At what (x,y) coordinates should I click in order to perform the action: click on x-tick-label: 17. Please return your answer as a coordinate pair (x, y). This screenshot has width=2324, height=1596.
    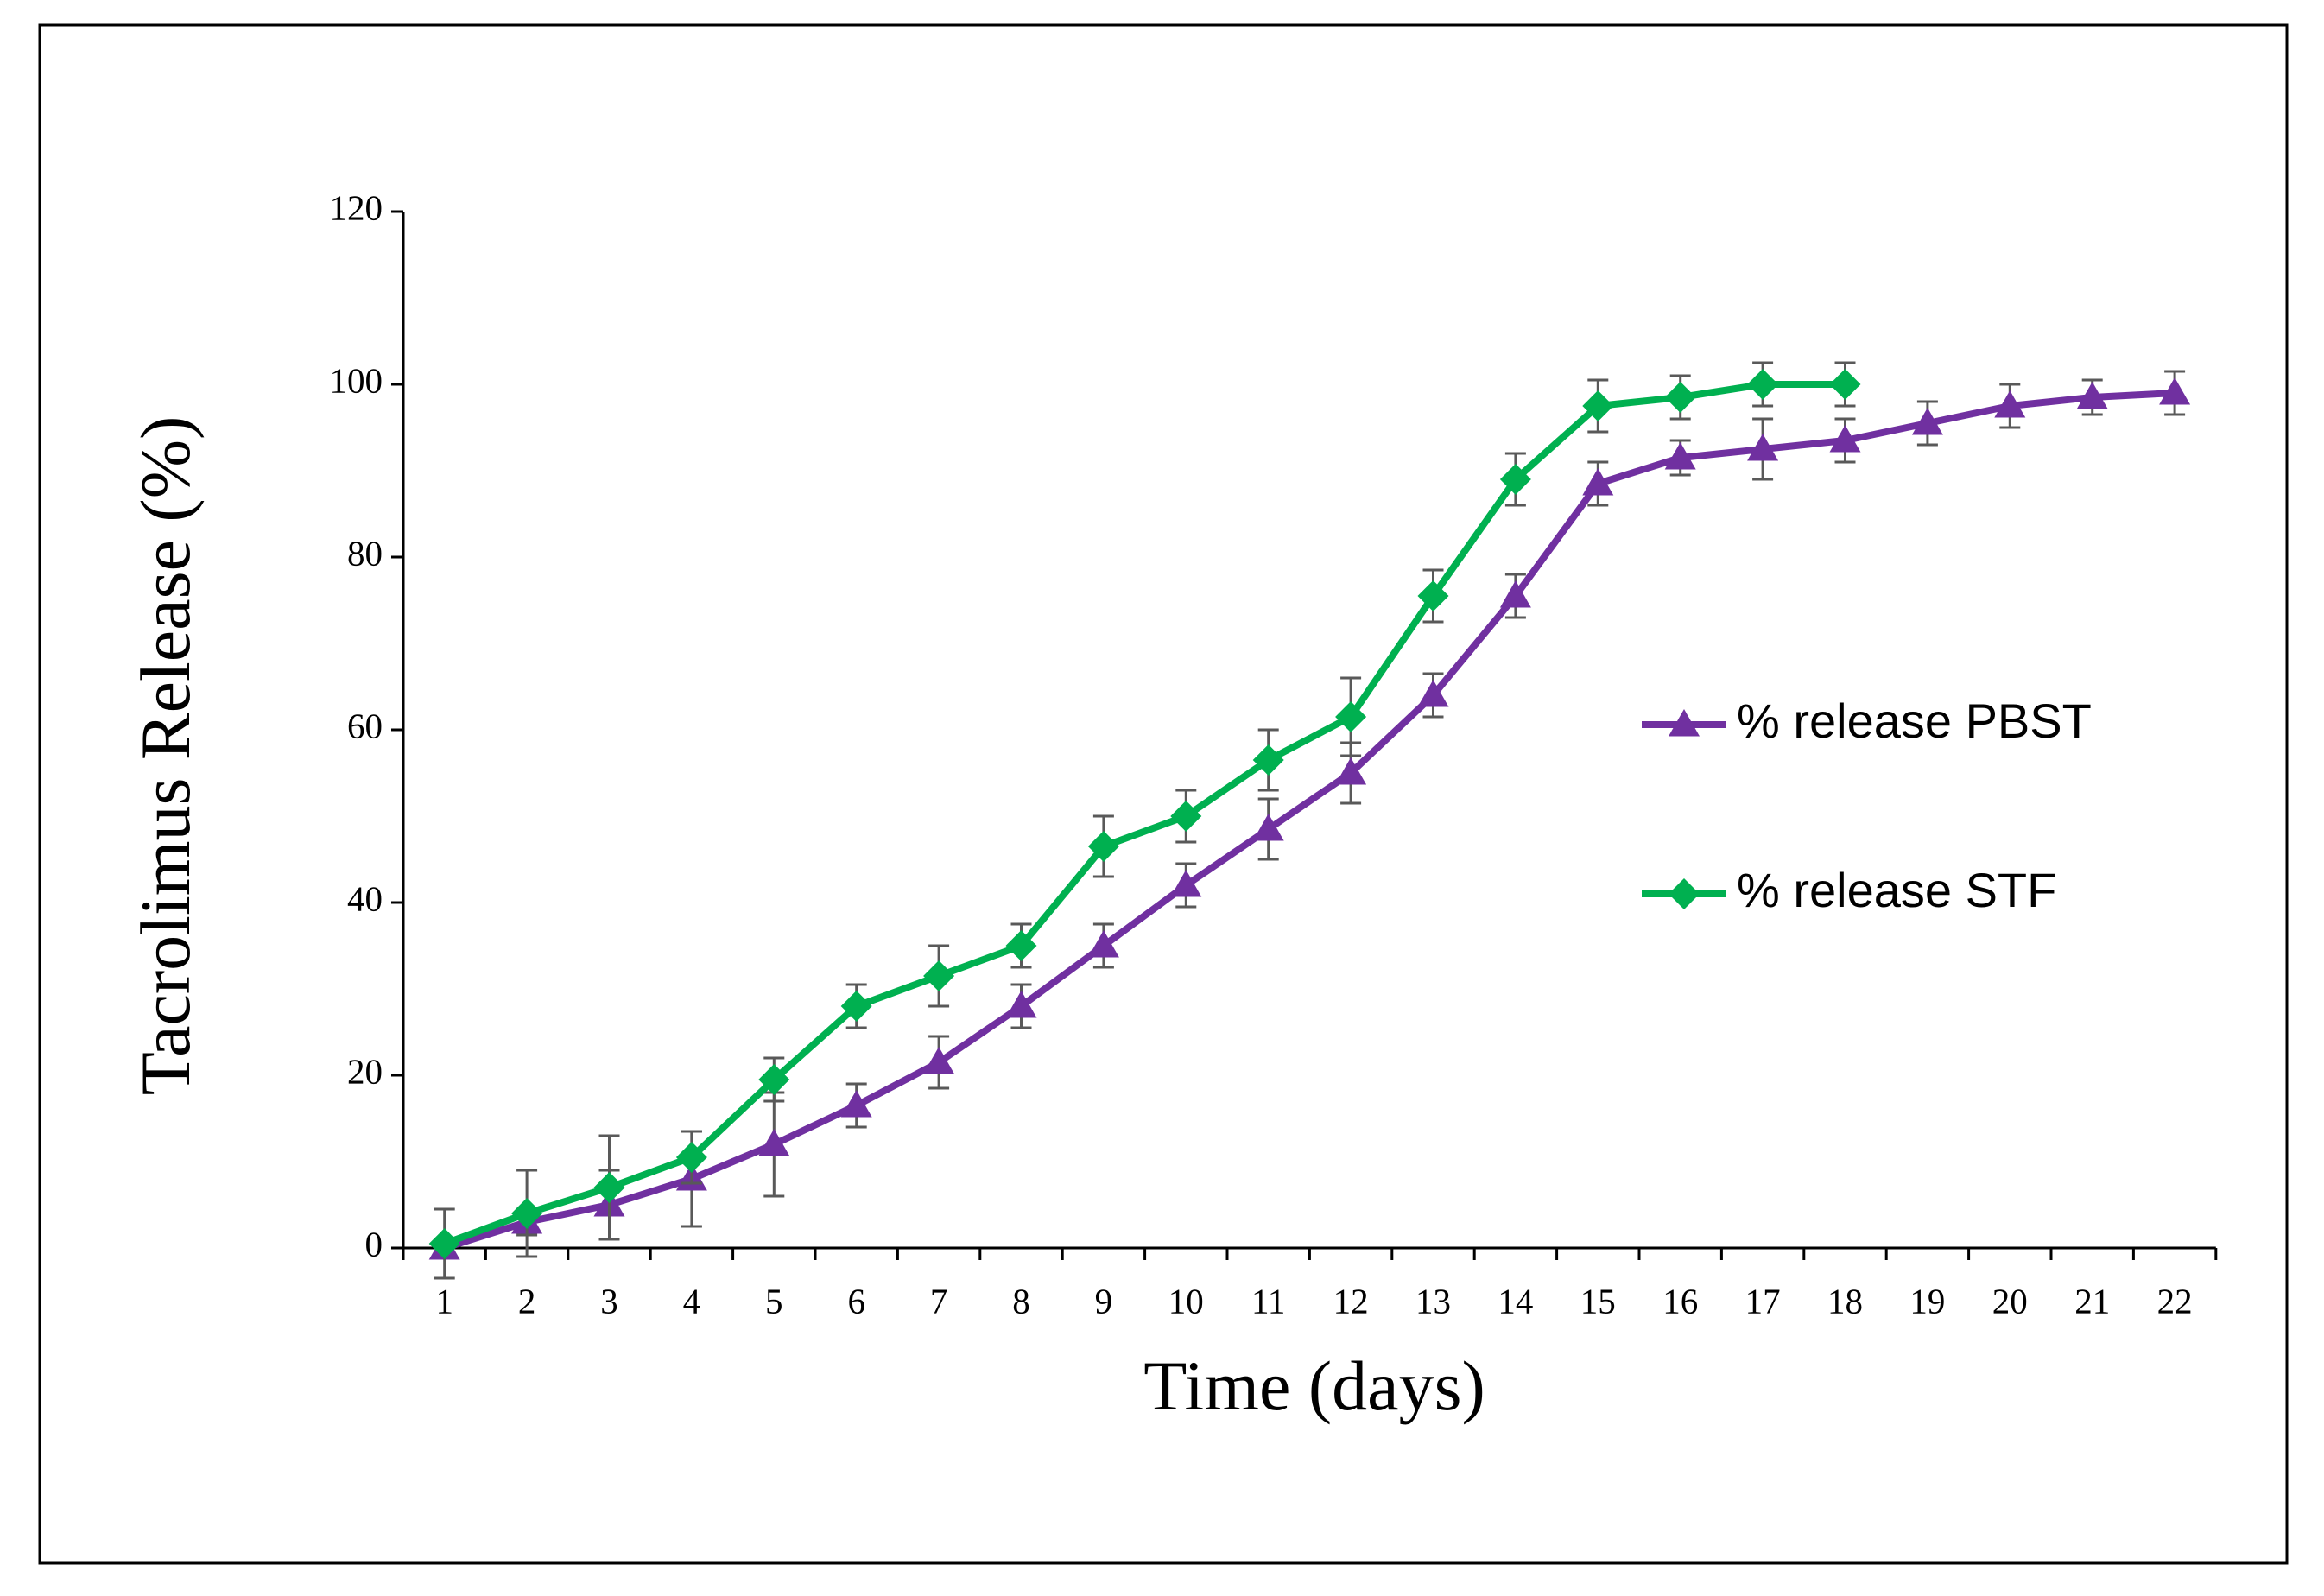
    Looking at the image, I should click on (1763, 1300).